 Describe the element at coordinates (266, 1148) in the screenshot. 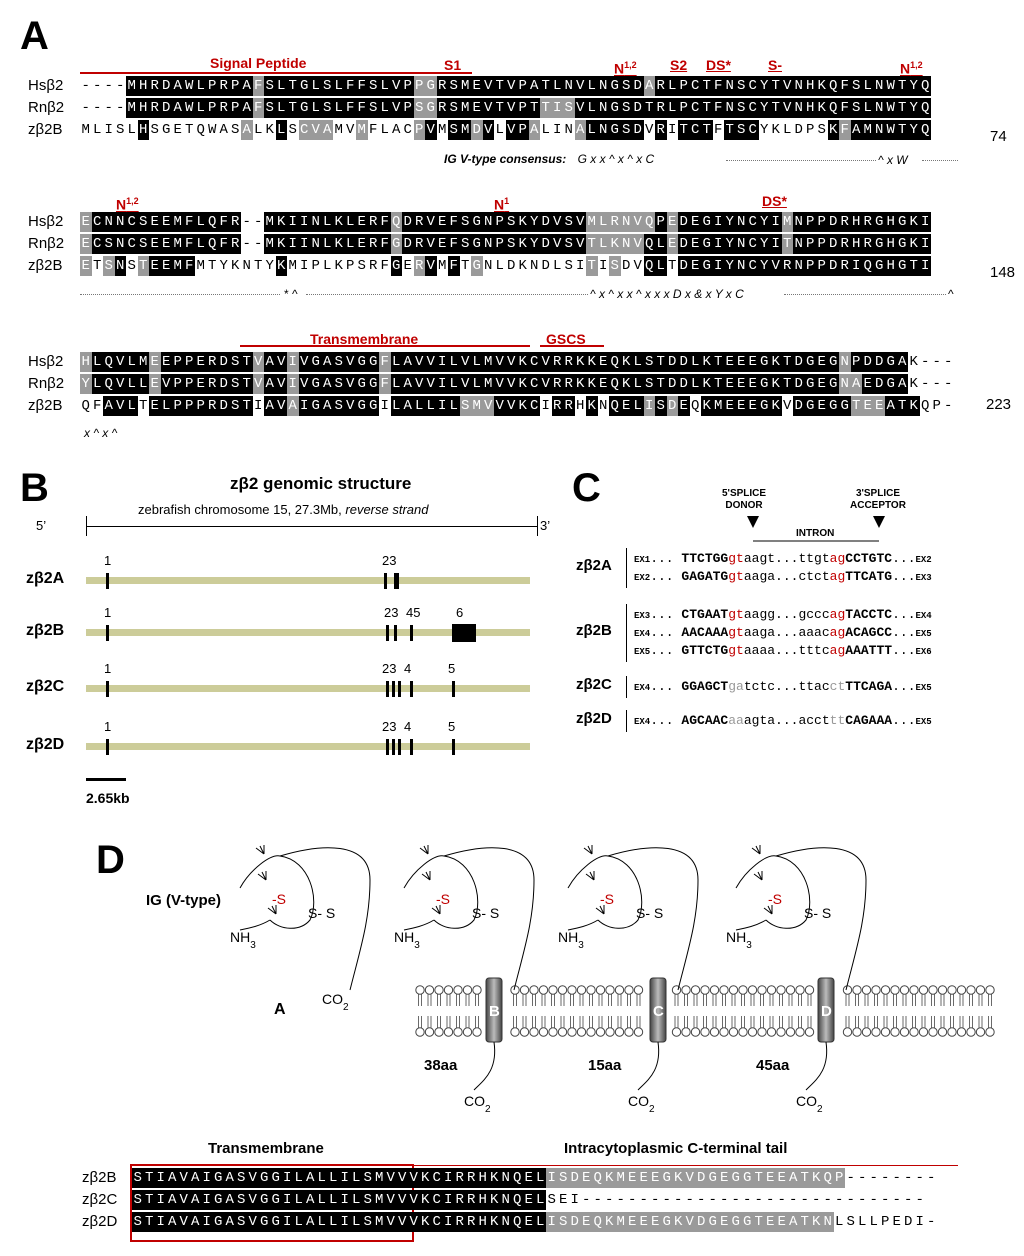

I see `tm-title: Transmembrane` at that location.